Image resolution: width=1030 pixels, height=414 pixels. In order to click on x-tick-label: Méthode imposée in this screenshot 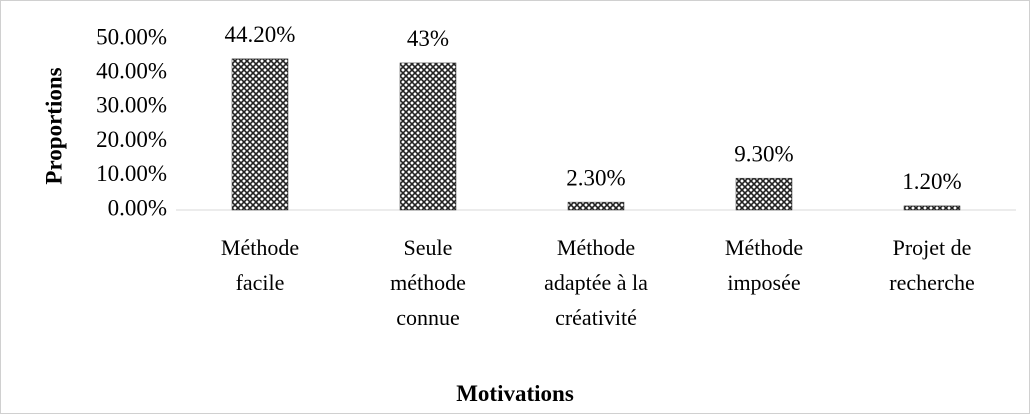, I will do `click(764, 265)`.